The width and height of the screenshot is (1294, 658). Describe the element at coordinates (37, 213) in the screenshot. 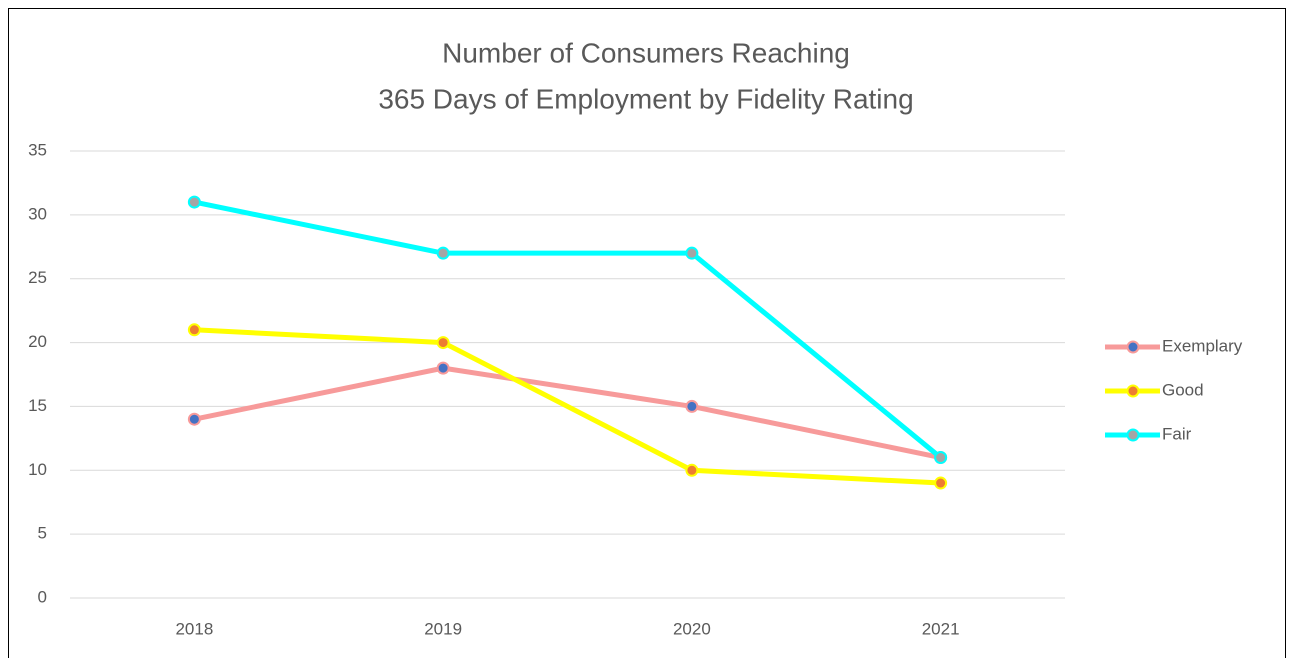

I see `y-tick-label: 30` at that location.